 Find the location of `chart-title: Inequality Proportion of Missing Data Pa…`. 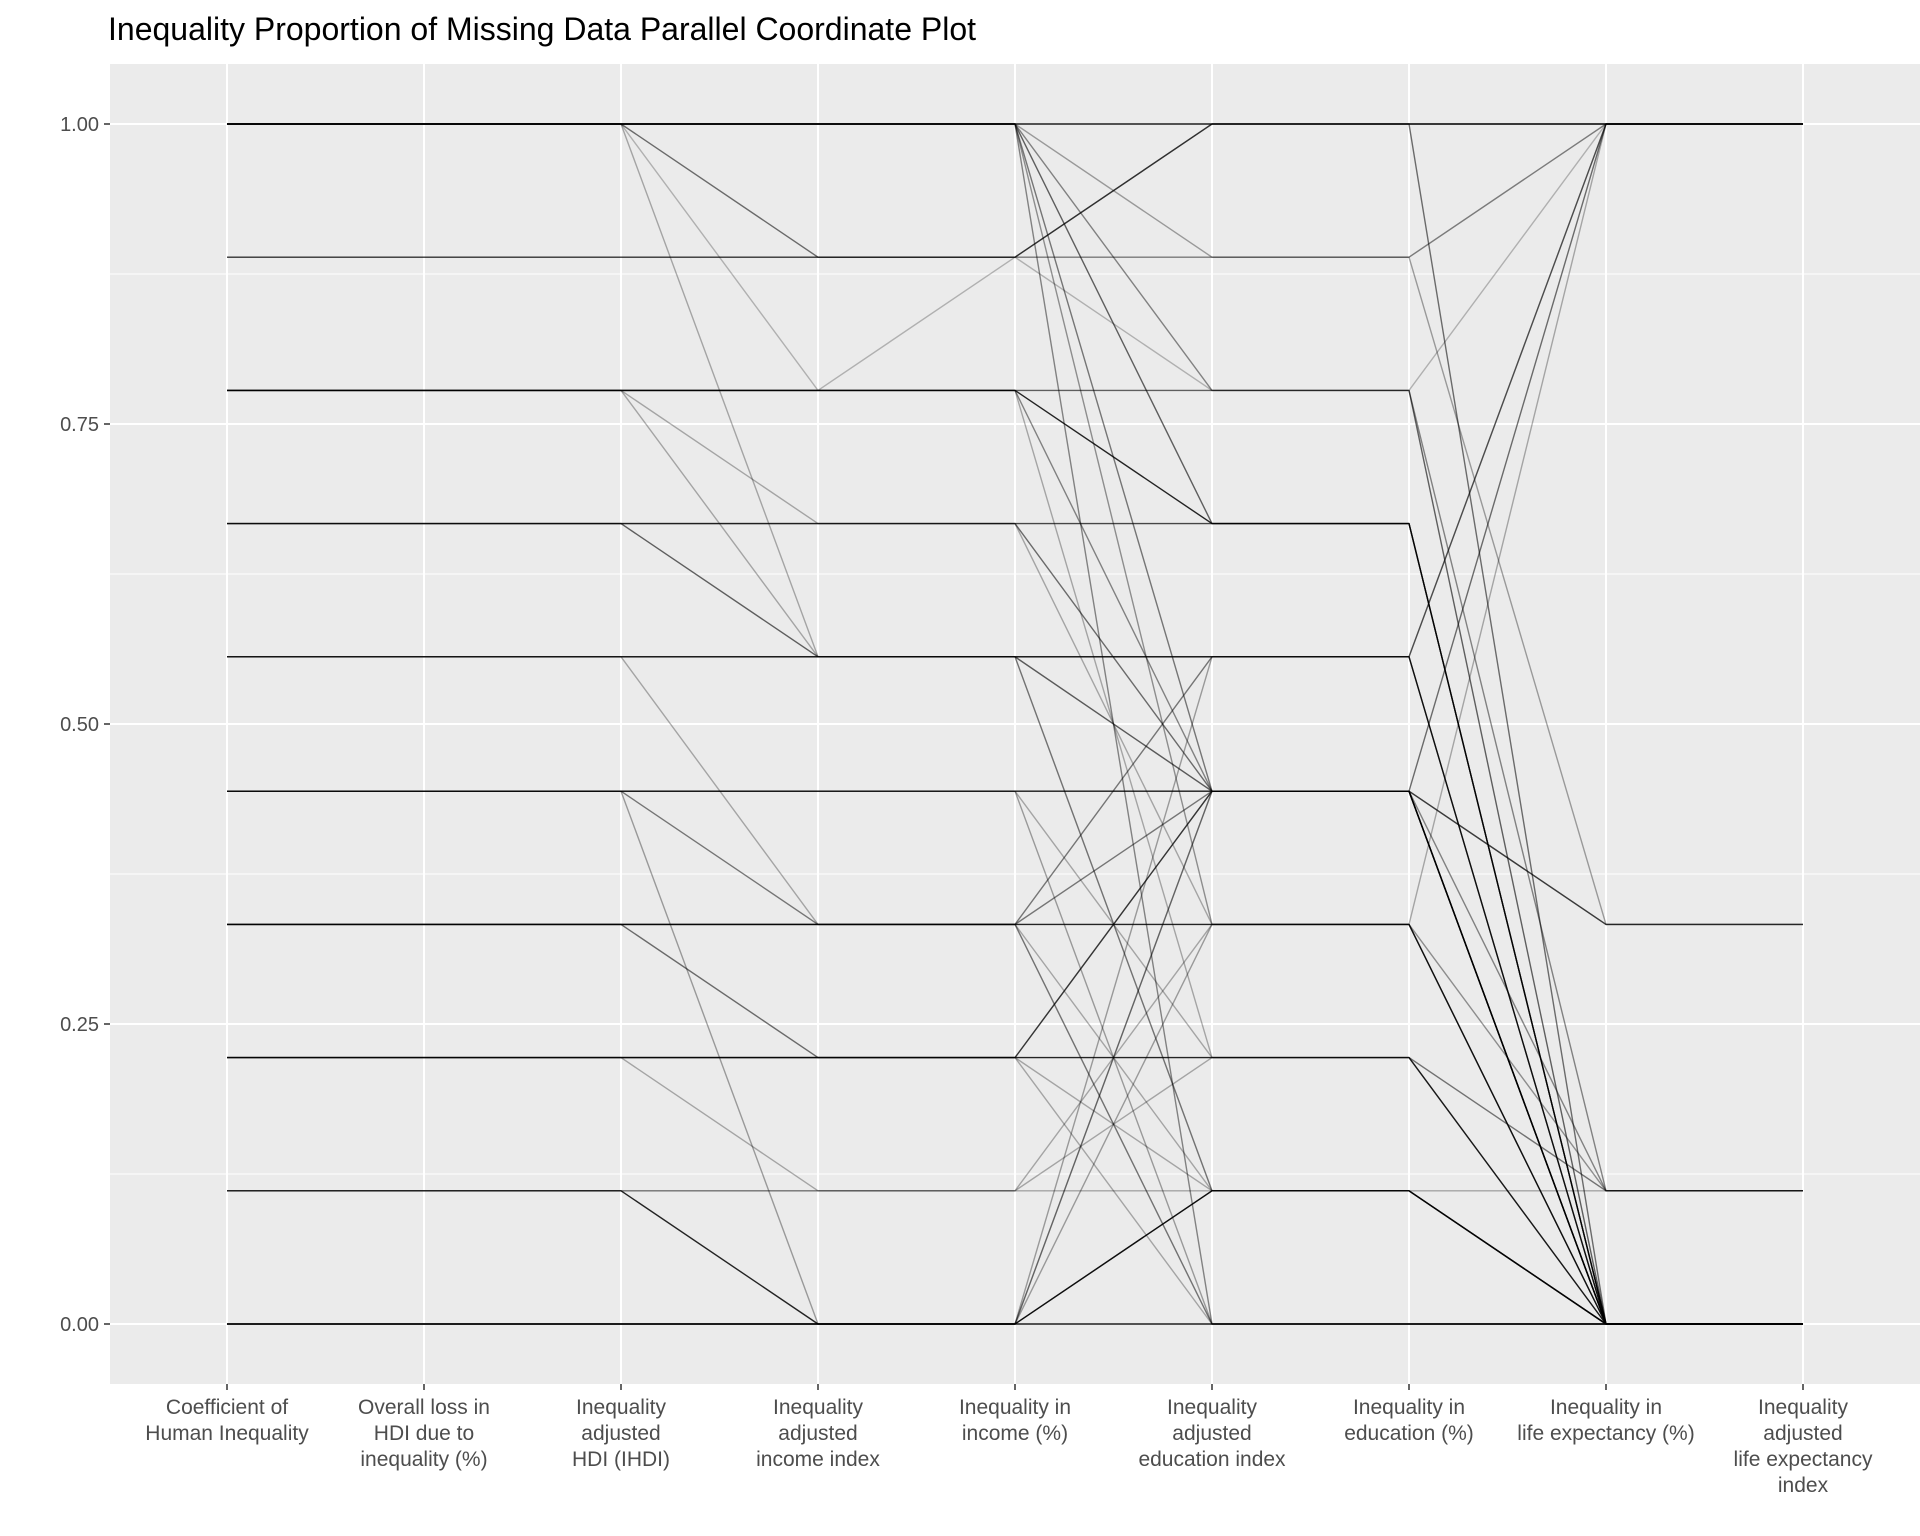

chart-title: Inequality Proportion of Missing Data Pa… is located at coordinates (542, 29).